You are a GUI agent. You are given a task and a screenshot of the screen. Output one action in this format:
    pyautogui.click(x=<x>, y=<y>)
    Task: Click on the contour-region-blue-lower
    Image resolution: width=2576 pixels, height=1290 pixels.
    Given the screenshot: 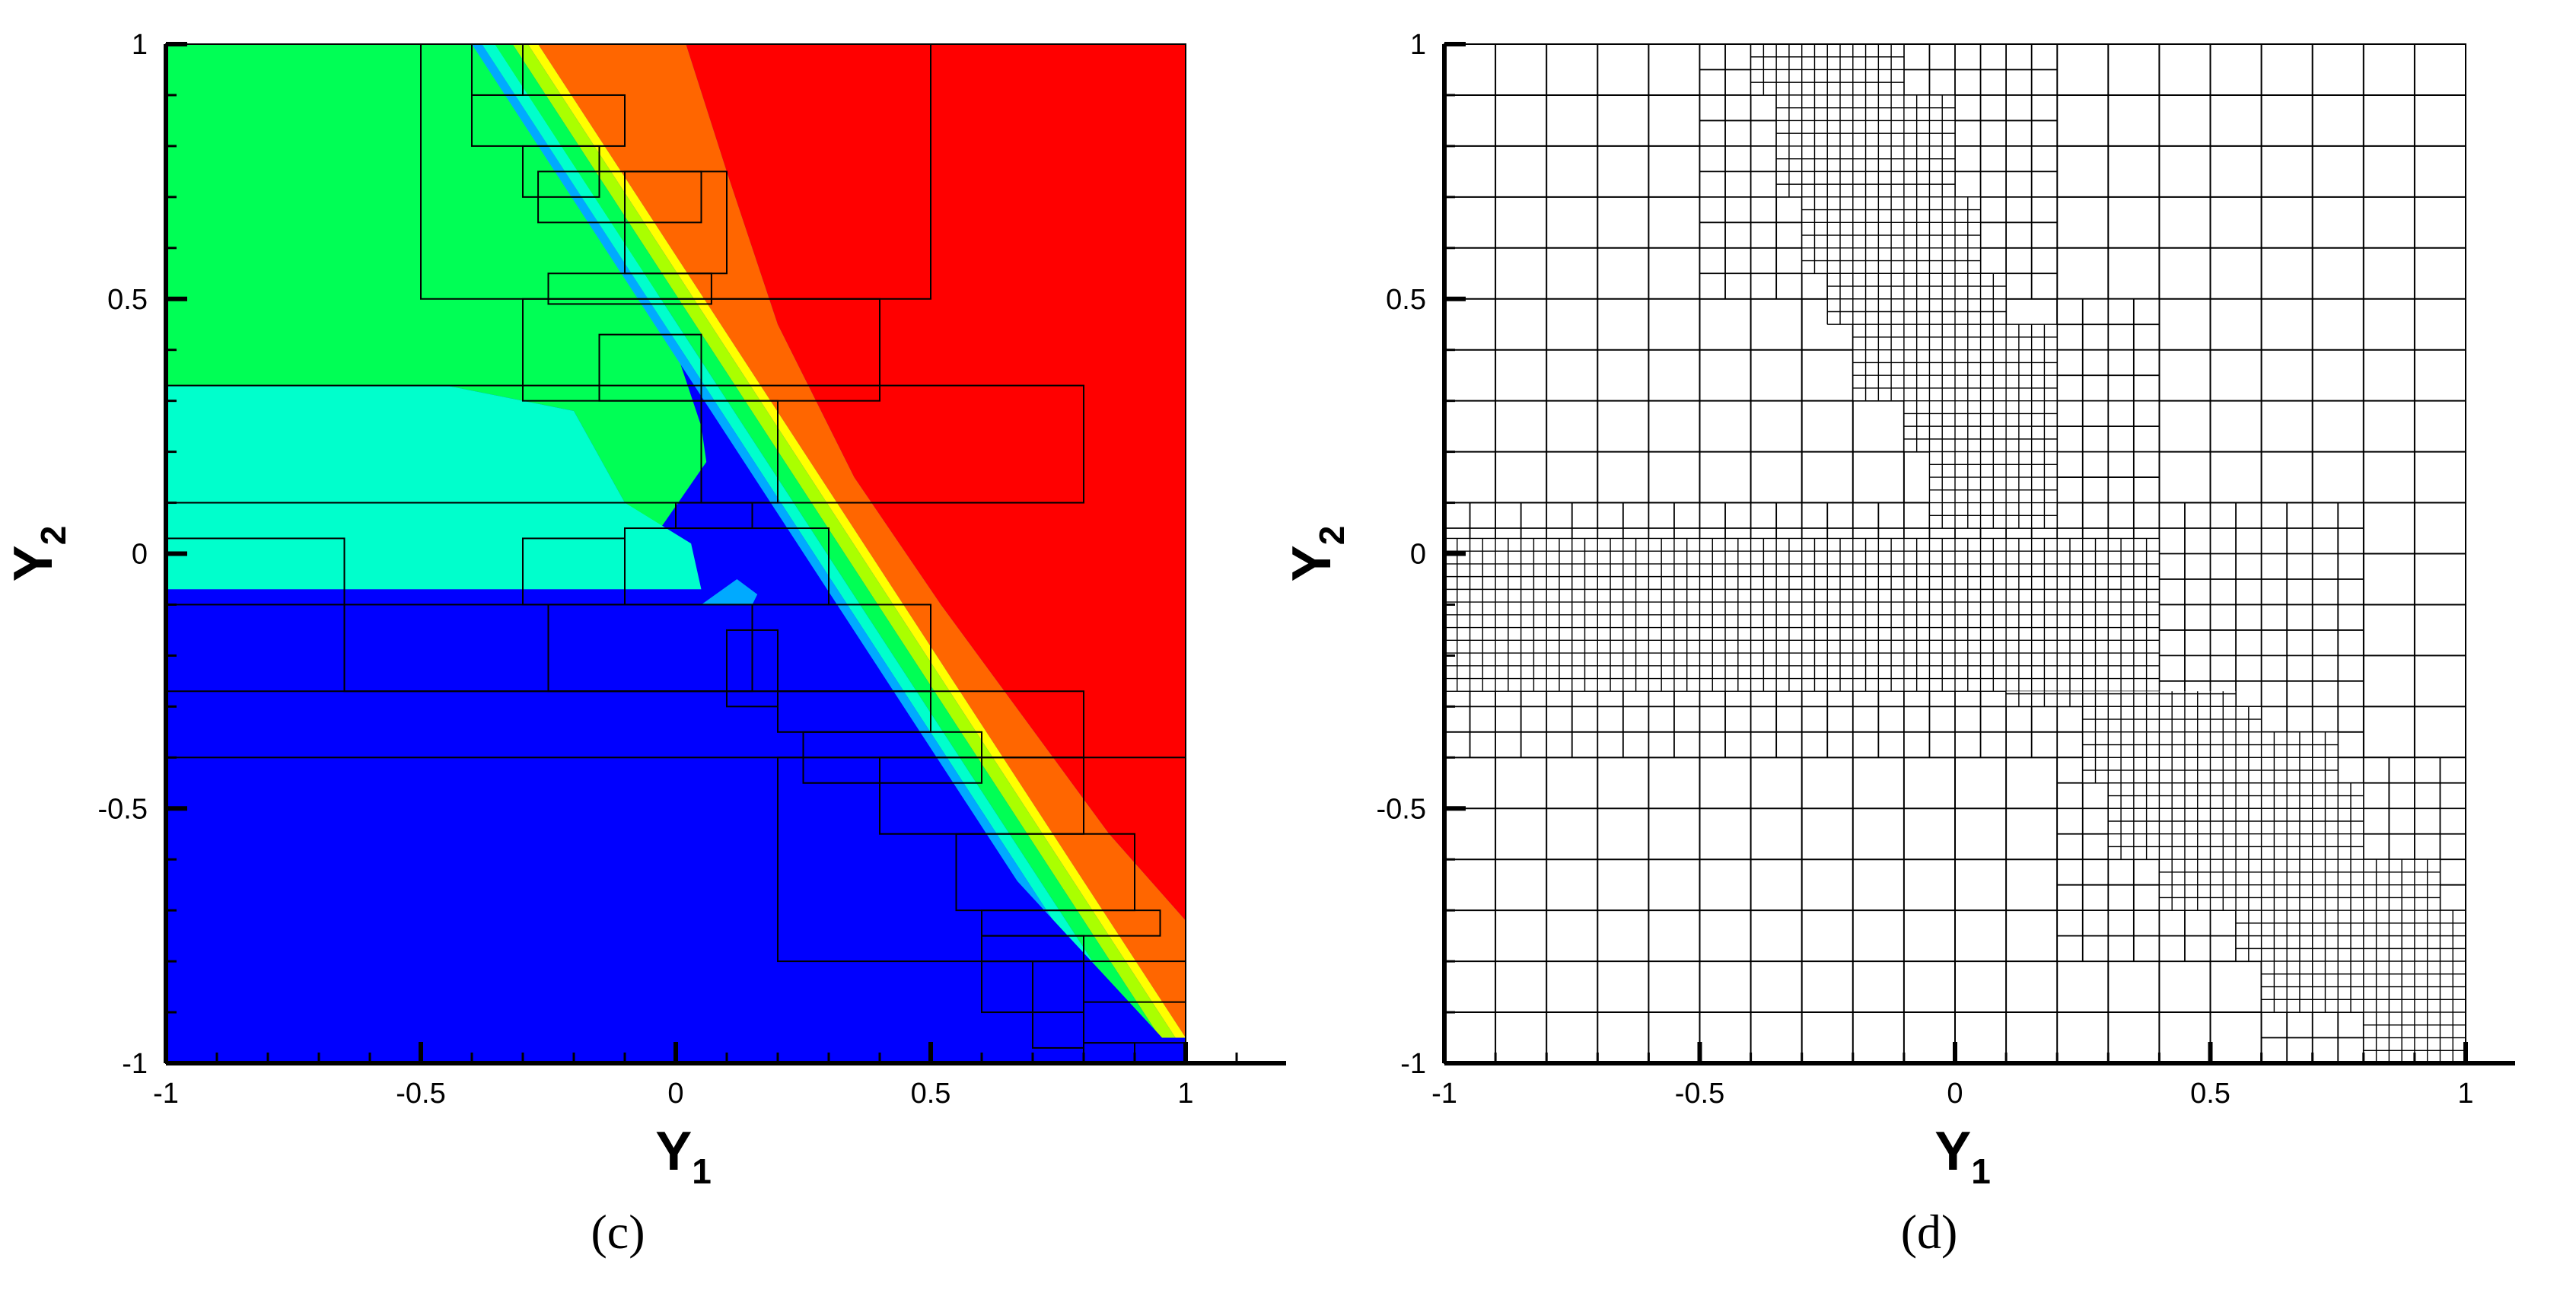 What is the action you would take?
    pyautogui.click(x=676, y=828)
    